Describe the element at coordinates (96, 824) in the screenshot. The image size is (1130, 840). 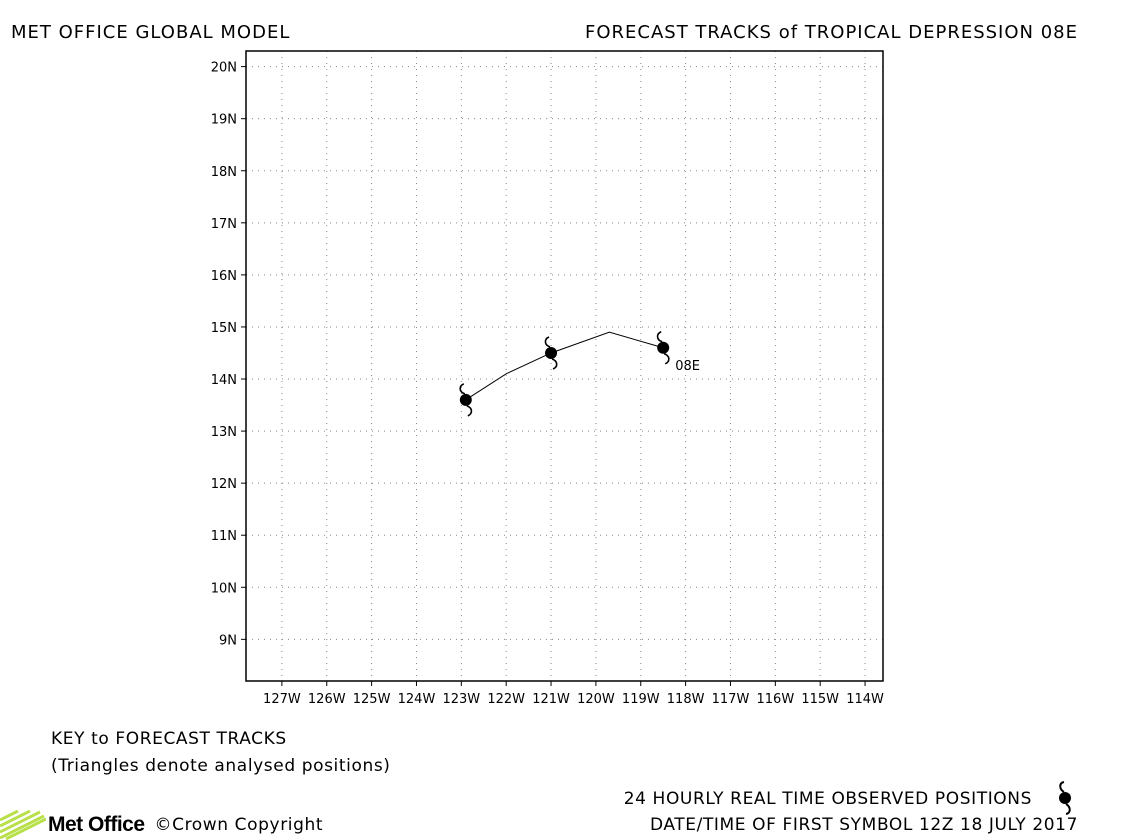
I see `met-office-logo-text: Met Office` at that location.